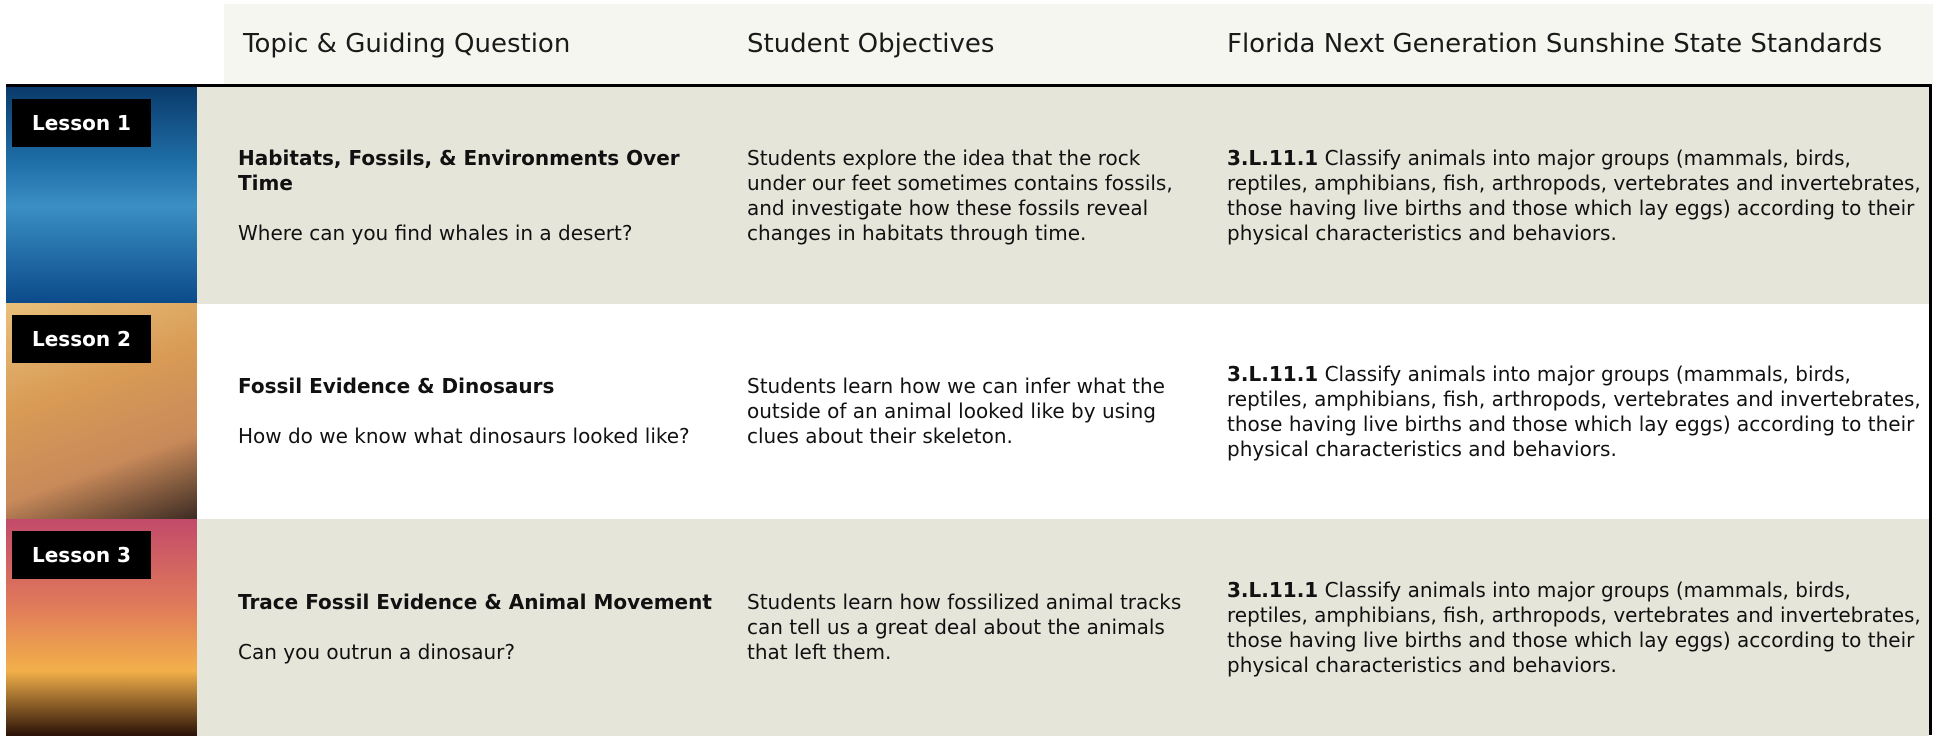  What do you see at coordinates (871, 44) in the screenshot?
I see `column-header: Student Objectives` at bounding box center [871, 44].